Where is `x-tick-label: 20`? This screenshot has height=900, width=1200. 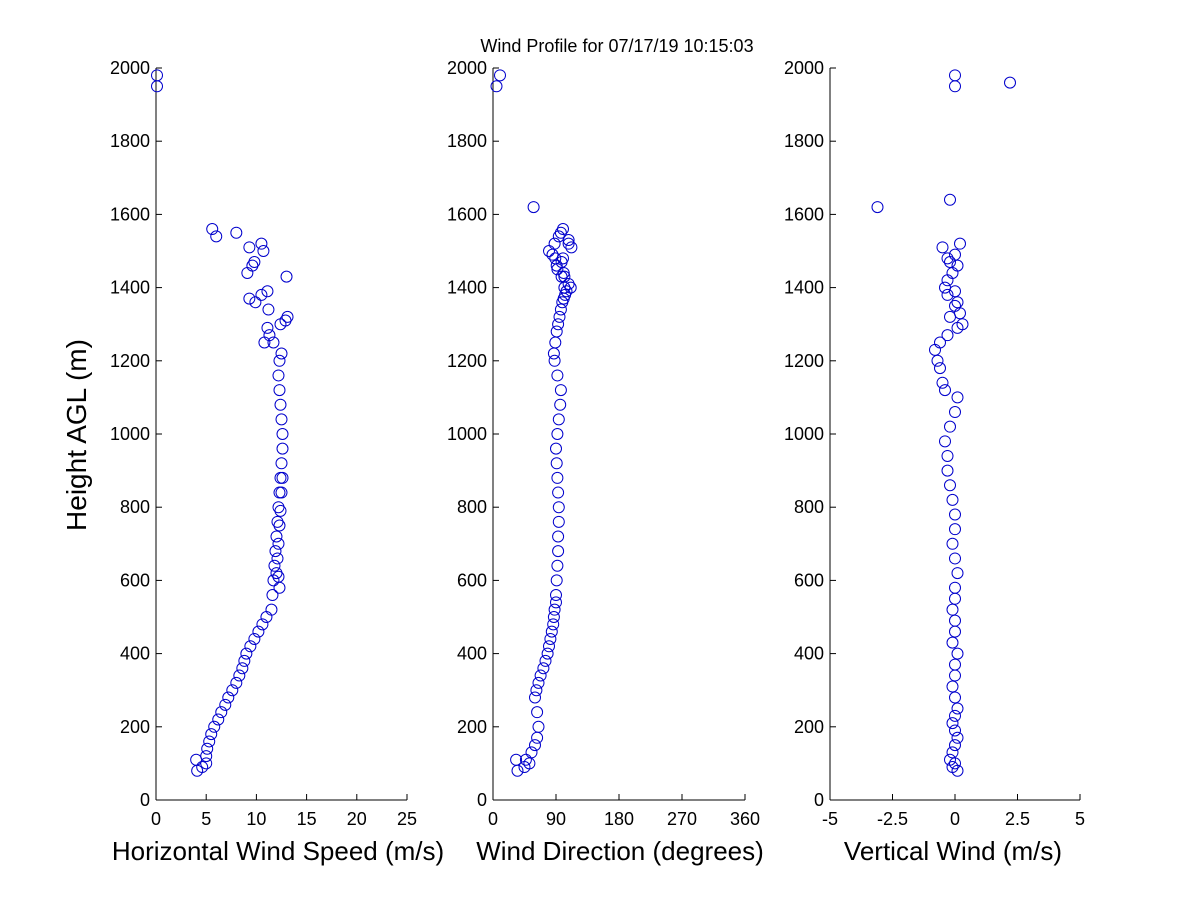 x-tick-label: 20 is located at coordinates (357, 819).